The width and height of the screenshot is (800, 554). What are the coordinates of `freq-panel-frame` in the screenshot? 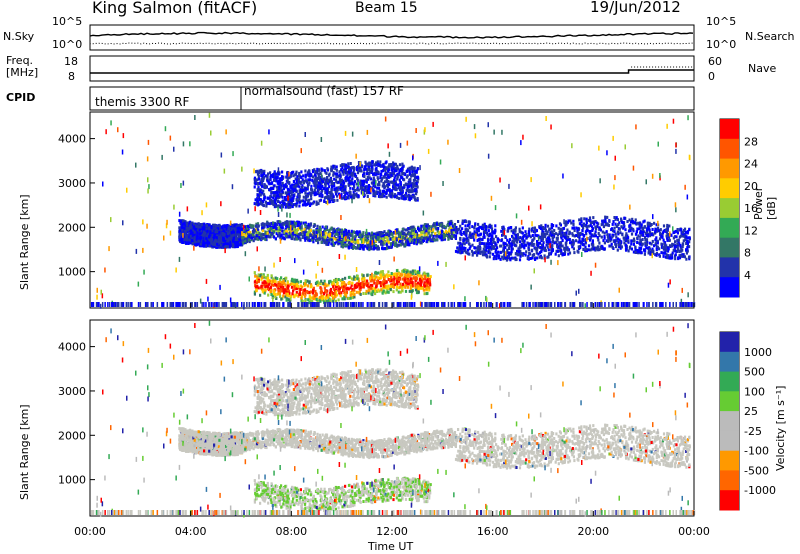 It's located at (392, 68).